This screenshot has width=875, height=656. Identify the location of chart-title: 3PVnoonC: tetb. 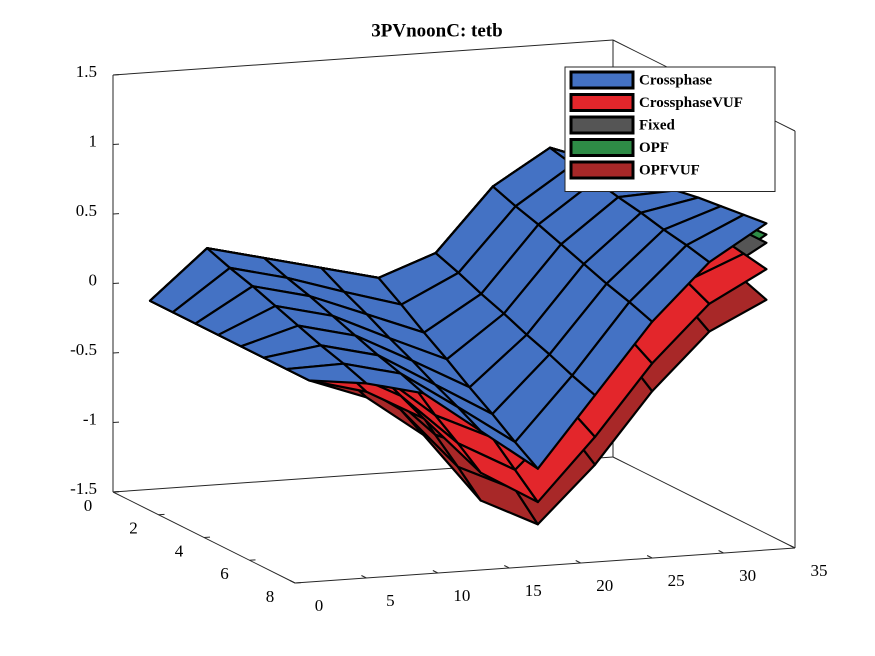
(436, 30).